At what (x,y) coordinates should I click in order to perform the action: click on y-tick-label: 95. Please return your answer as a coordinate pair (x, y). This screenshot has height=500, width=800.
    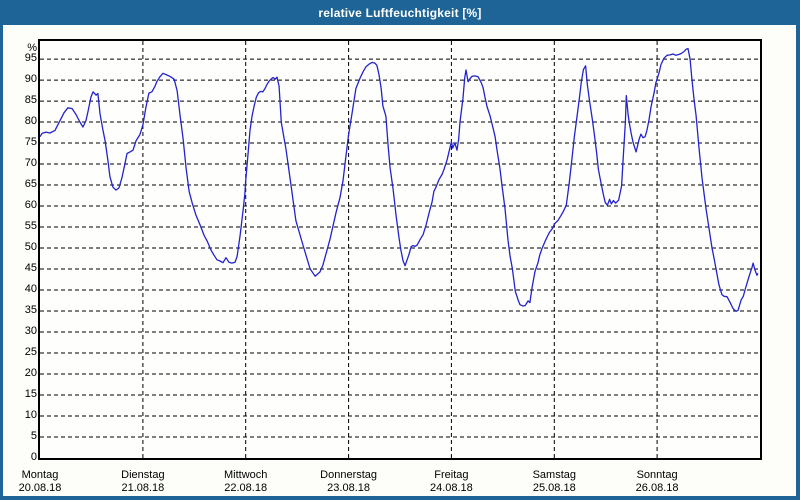
    Looking at the image, I should click on (30, 58).